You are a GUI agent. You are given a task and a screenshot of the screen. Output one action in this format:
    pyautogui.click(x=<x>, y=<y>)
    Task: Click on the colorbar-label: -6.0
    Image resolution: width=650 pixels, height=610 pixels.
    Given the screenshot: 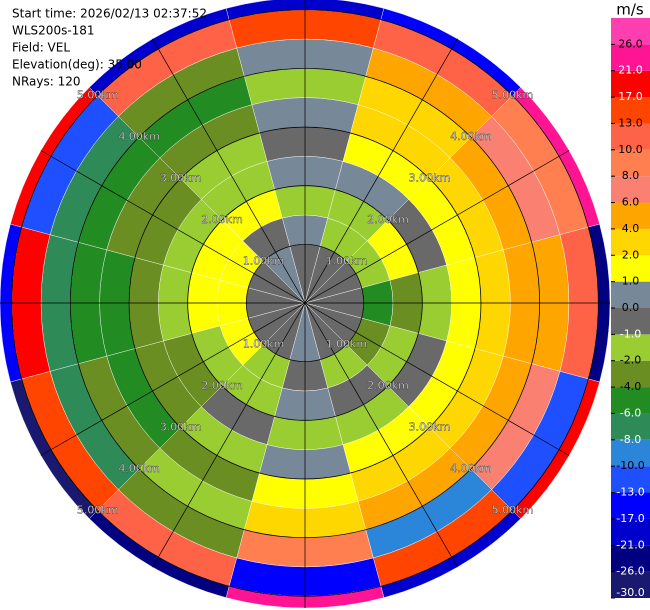 What is the action you would take?
    pyautogui.click(x=630, y=412)
    